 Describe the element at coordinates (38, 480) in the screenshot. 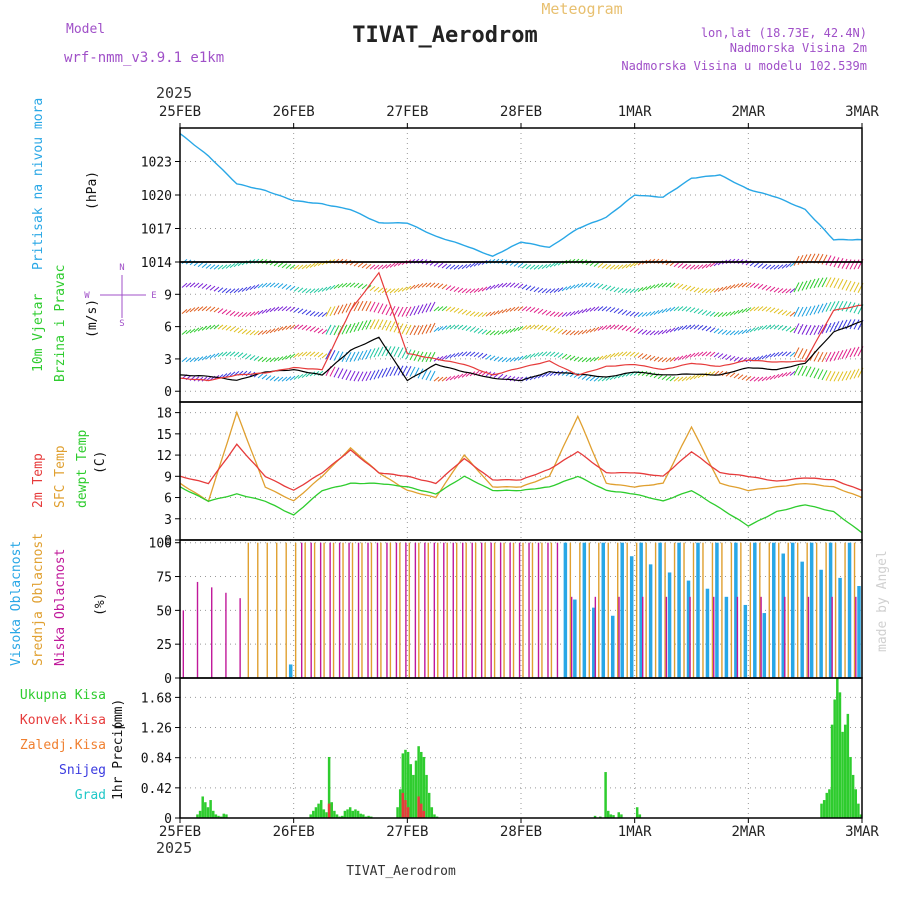

I see `temp2m-label: 2m Temp` at that location.